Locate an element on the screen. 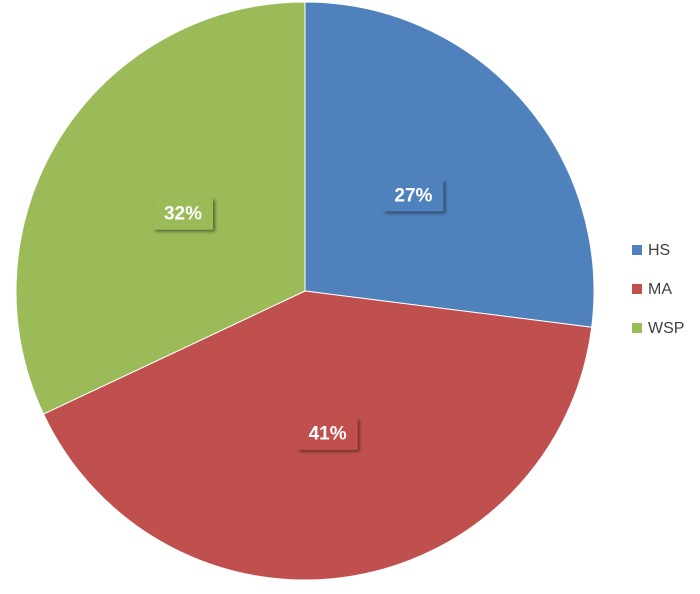  legend-label: HS is located at coordinates (659, 250).